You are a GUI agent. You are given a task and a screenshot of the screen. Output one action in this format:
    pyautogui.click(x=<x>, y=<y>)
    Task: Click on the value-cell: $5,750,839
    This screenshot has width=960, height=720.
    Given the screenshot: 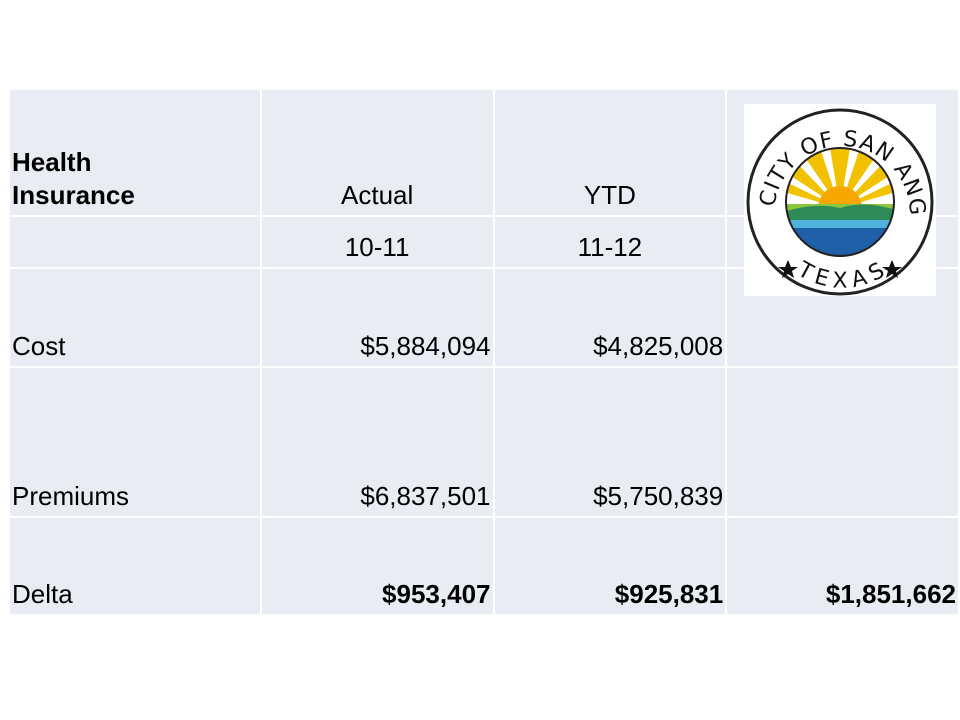 What is the action you would take?
    pyautogui.click(x=610, y=442)
    